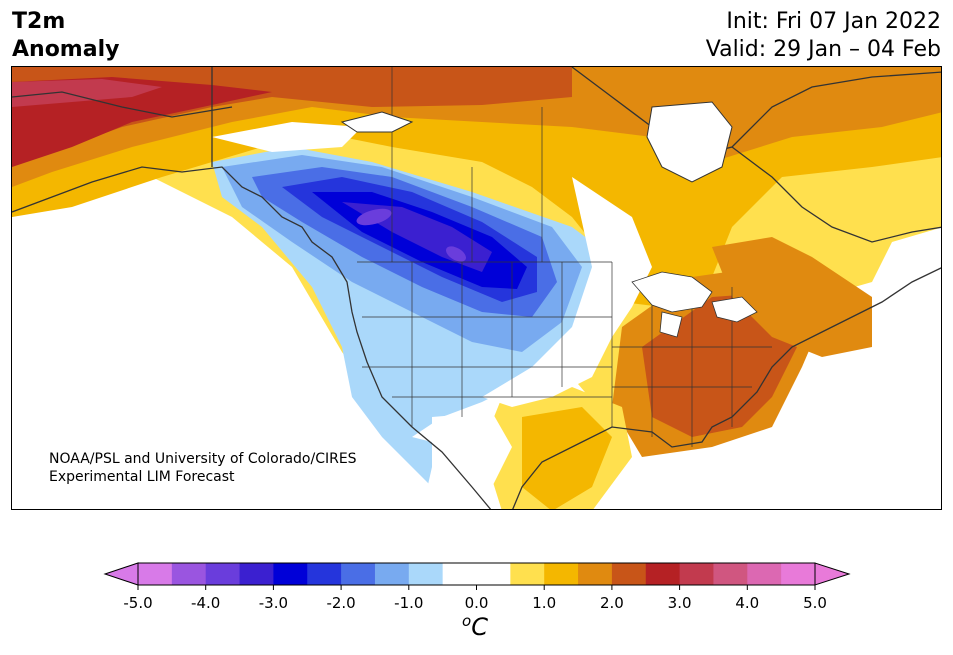  I want to click on colorbar: -5.0 -4.0 -3.0 -2.0 -1.0 0.0 1.0 2.0 3.0 4.0 5.0, so click(477, 587).